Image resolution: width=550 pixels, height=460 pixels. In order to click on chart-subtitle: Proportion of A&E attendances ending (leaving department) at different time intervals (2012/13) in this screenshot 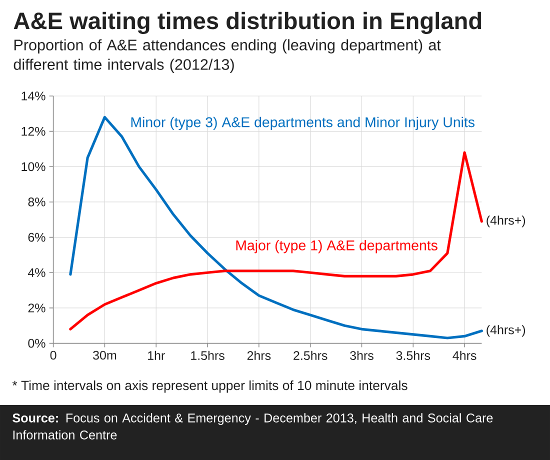, I will do `click(227, 56)`.